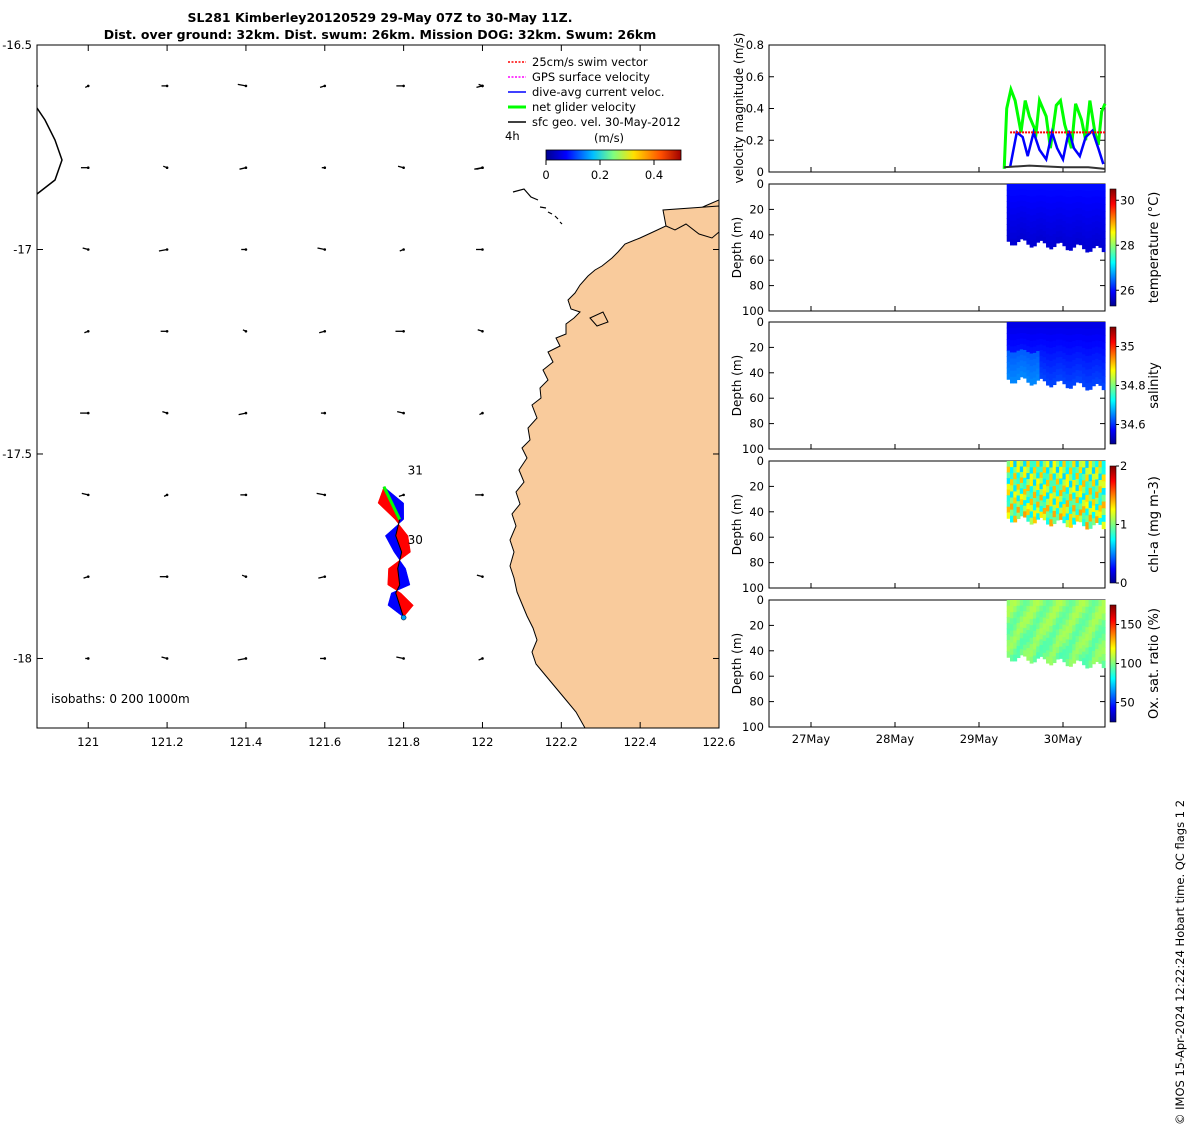  What do you see at coordinates (1113, 663) in the screenshot?
I see `section-colorbar` at bounding box center [1113, 663].